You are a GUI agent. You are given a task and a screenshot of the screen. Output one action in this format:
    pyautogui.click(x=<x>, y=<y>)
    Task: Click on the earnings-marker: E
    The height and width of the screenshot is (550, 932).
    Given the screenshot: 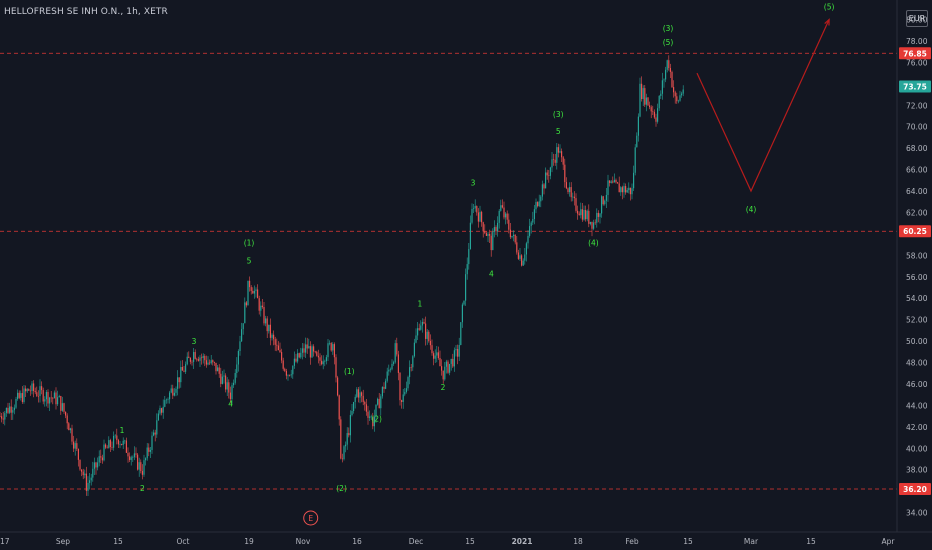 What is the action you would take?
    pyautogui.click(x=311, y=518)
    